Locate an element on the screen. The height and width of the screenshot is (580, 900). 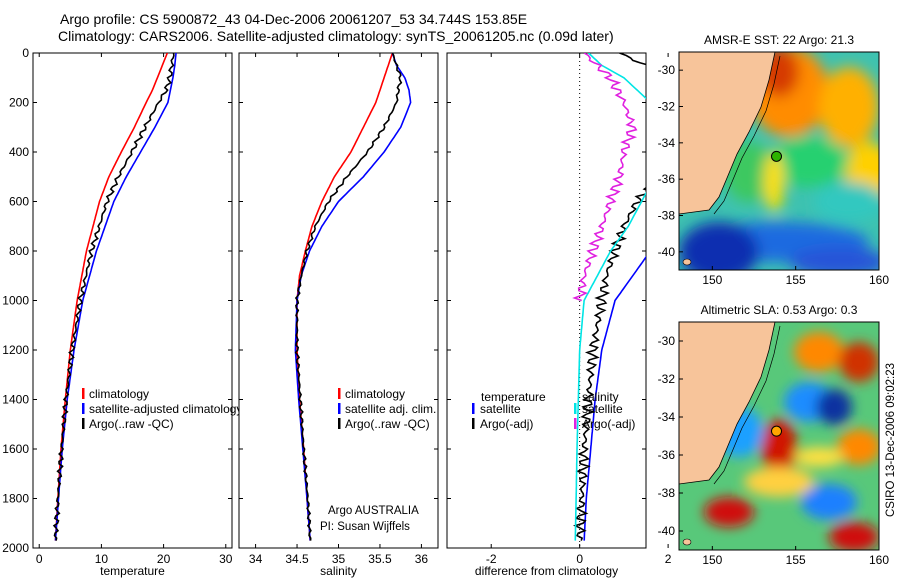
heatmap-field is located at coordinates (779, 161).